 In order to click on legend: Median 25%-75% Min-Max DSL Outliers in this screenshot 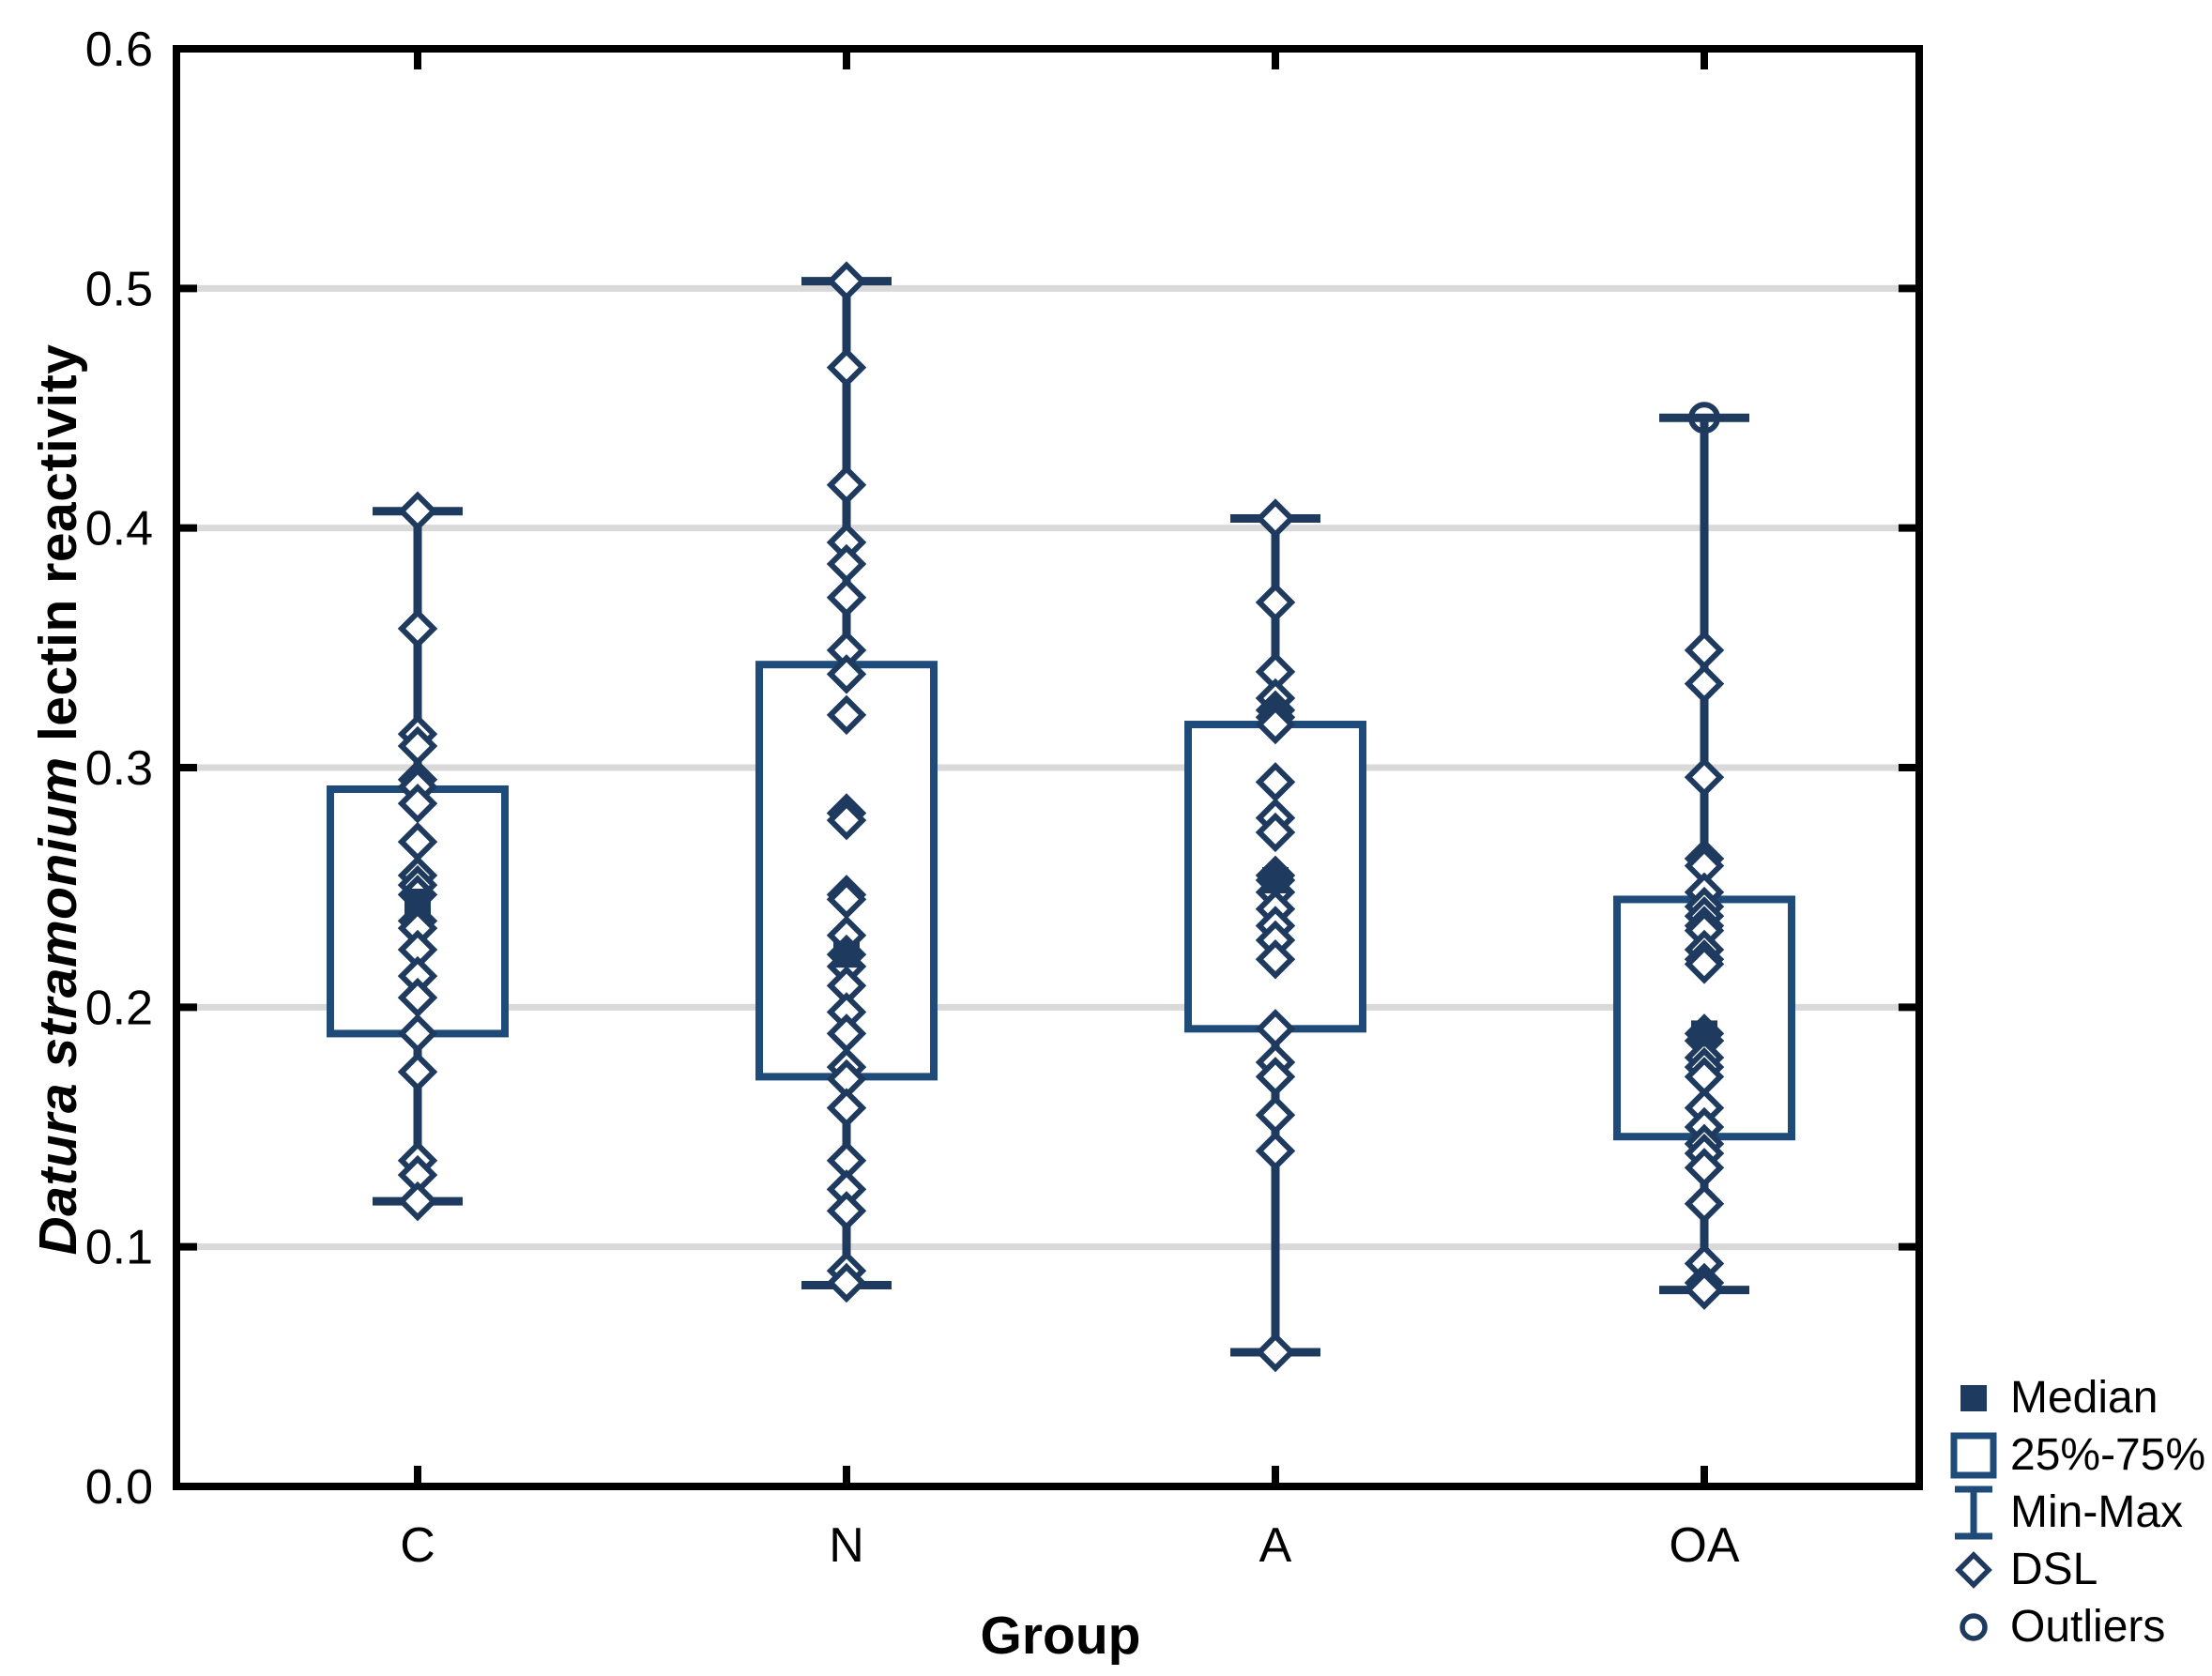, I will do `click(2076, 1512)`.